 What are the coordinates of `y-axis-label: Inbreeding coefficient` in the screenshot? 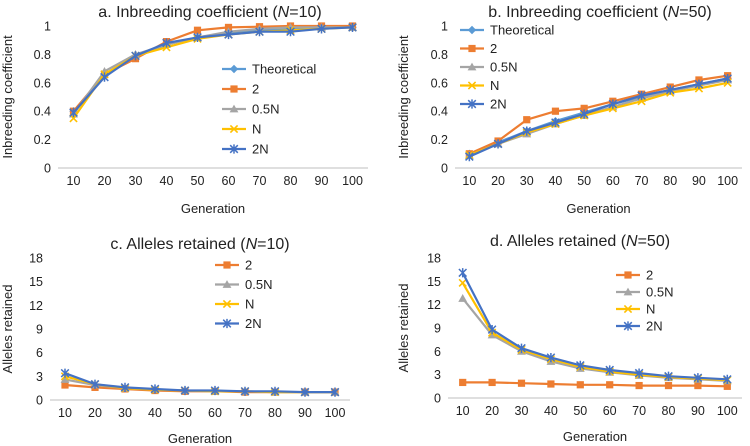 It's located at (403, 97).